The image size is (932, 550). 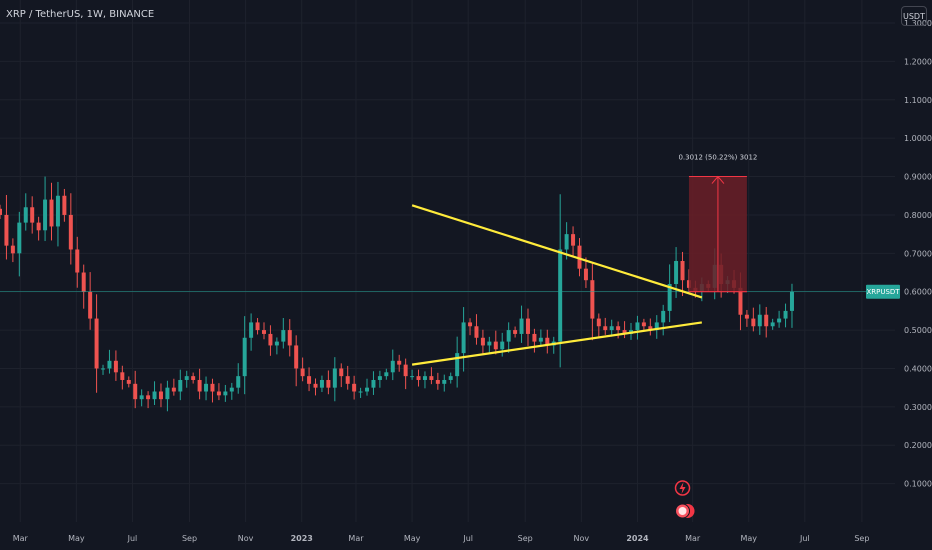 What do you see at coordinates (467, 538) in the screenshot?
I see `x-tick-label: Jul` at bounding box center [467, 538].